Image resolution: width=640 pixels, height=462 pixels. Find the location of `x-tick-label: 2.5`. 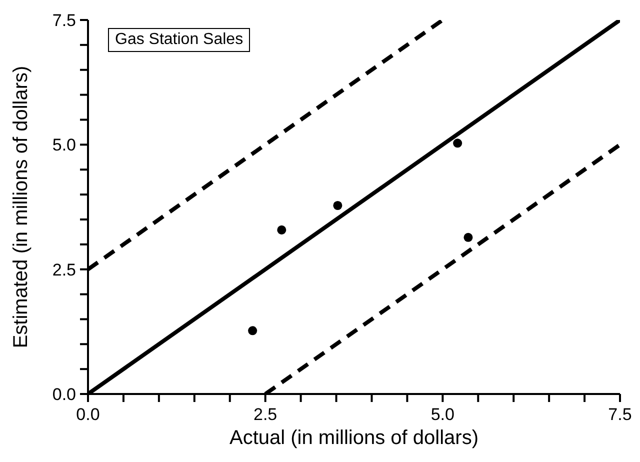

x-tick-label: 2.5 is located at coordinates (266, 414).